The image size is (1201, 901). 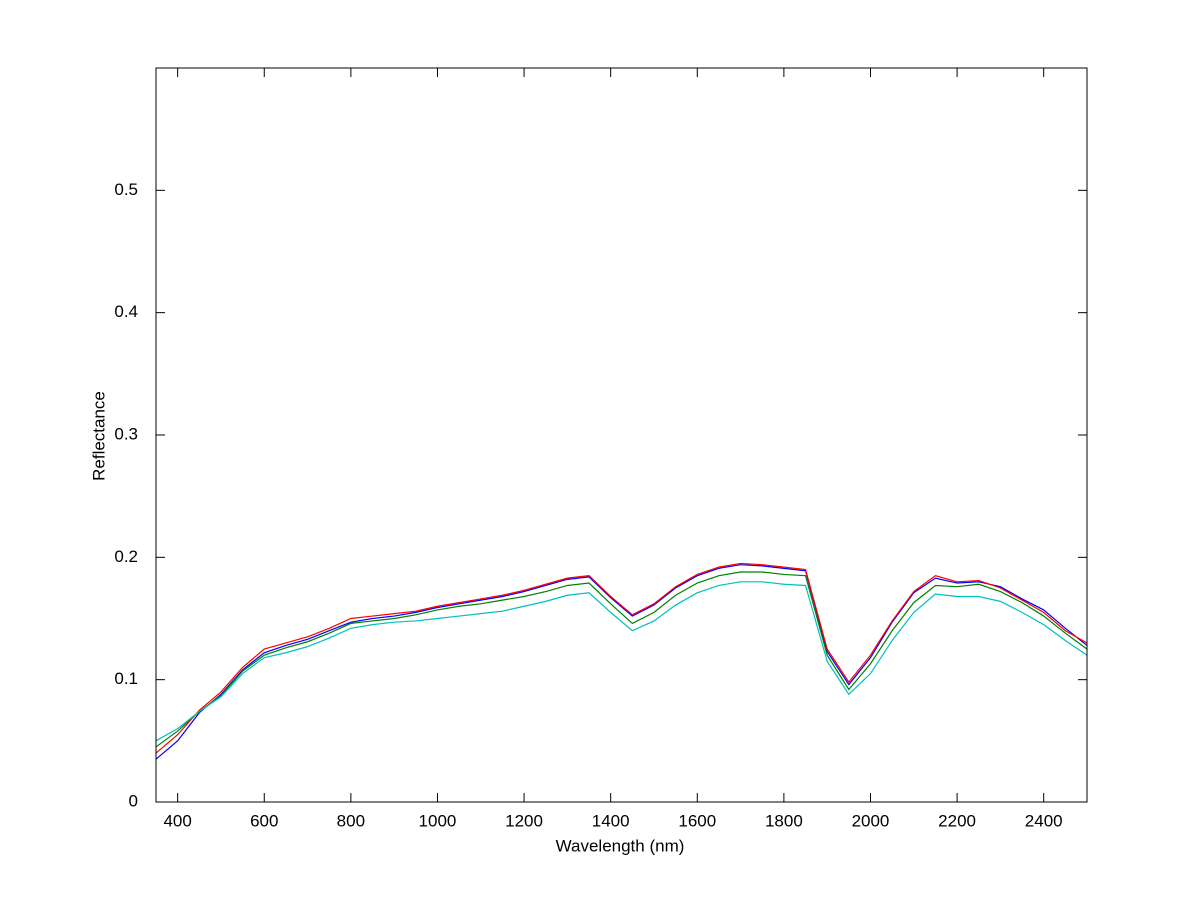 What do you see at coordinates (784, 820) in the screenshot?
I see `x-tick-label: 1800` at bounding box center [784, 820].